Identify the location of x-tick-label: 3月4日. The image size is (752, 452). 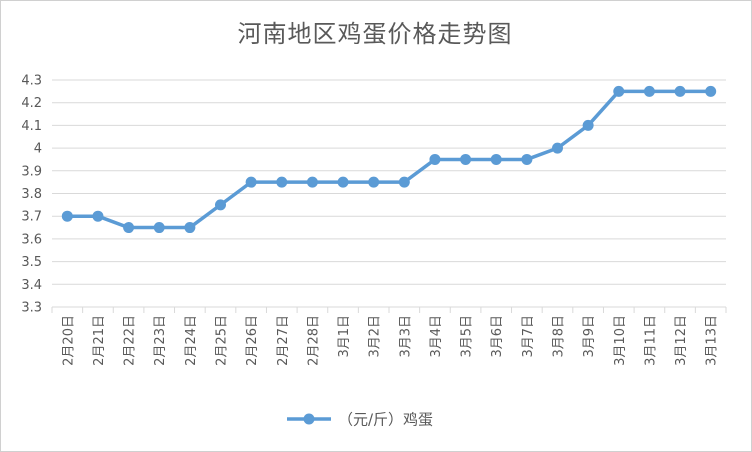
(436, 336).